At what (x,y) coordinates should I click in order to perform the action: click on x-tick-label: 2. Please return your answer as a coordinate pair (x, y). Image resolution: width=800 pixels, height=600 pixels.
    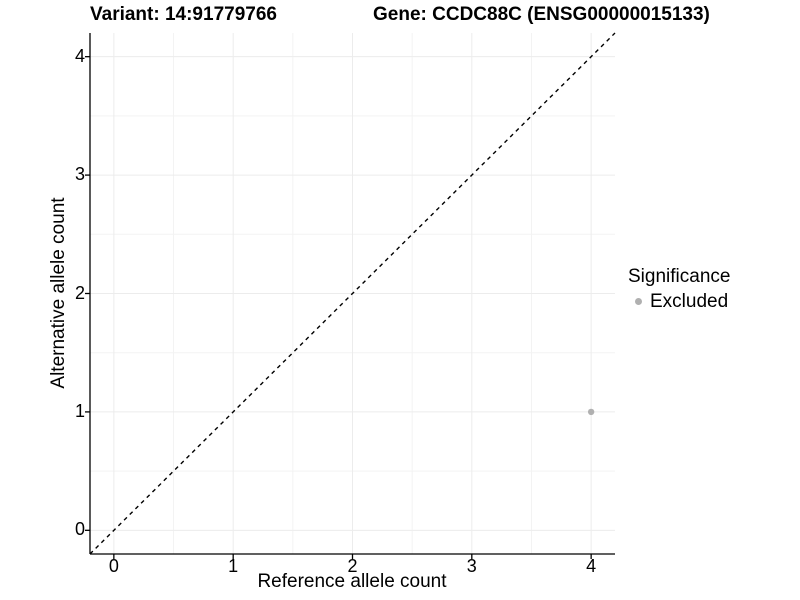
    Looking at the image, I should click on (352, 566).